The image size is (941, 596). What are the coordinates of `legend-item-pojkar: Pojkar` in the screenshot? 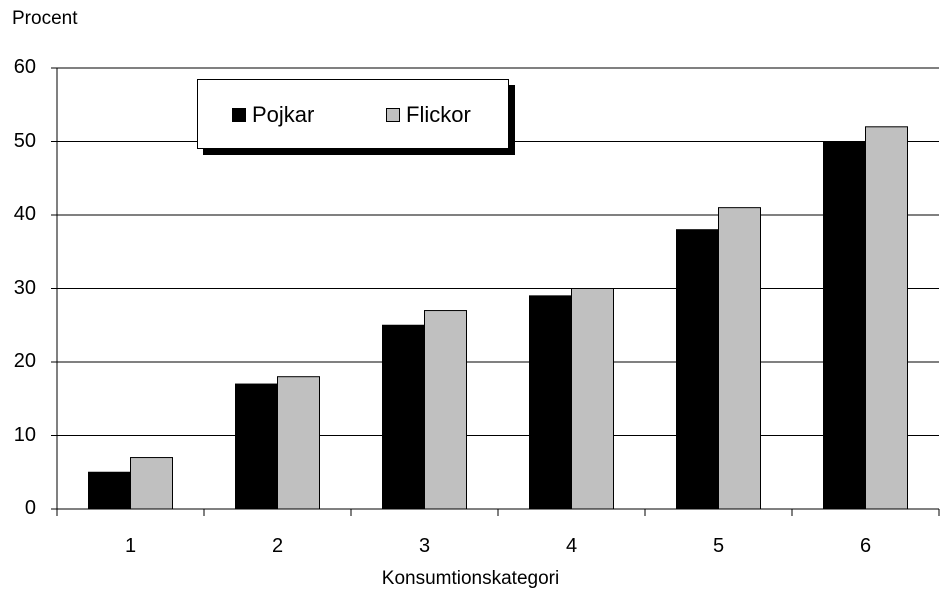 It's located at (273, 115).